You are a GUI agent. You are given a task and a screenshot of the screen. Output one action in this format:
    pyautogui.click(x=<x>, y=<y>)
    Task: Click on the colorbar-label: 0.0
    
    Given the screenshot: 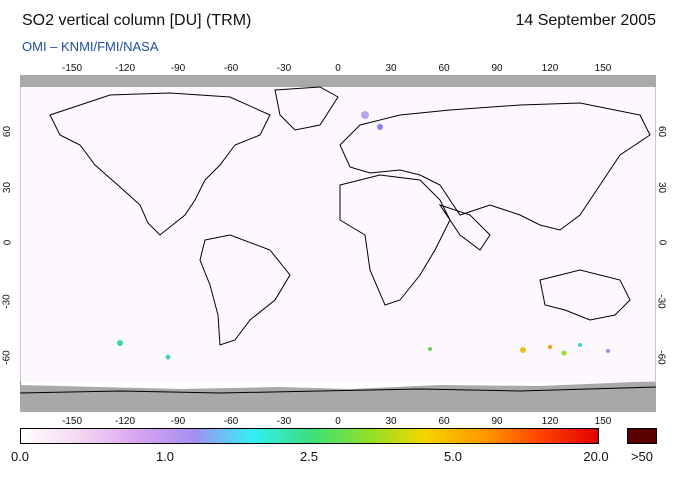 What is the action you would take?
    pyautogui.click(x=20, y=456)
    